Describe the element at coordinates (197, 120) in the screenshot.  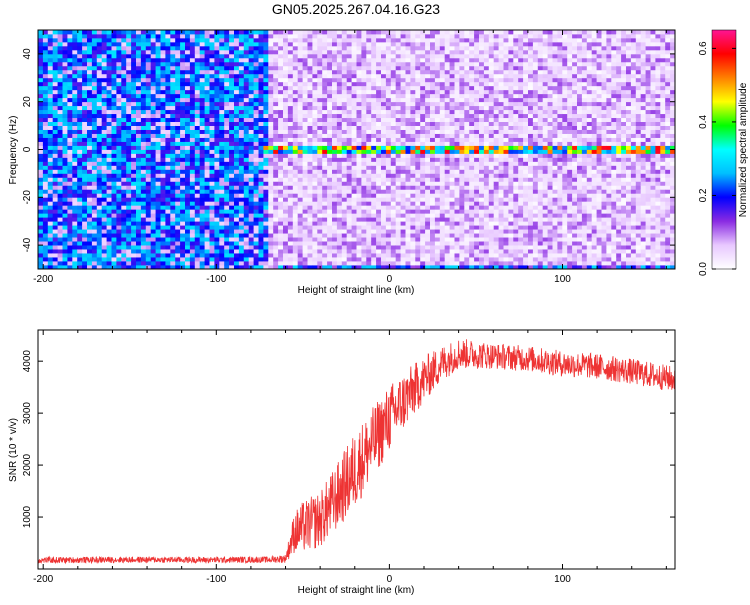
I see `heatmap-cell-1957` at that location.